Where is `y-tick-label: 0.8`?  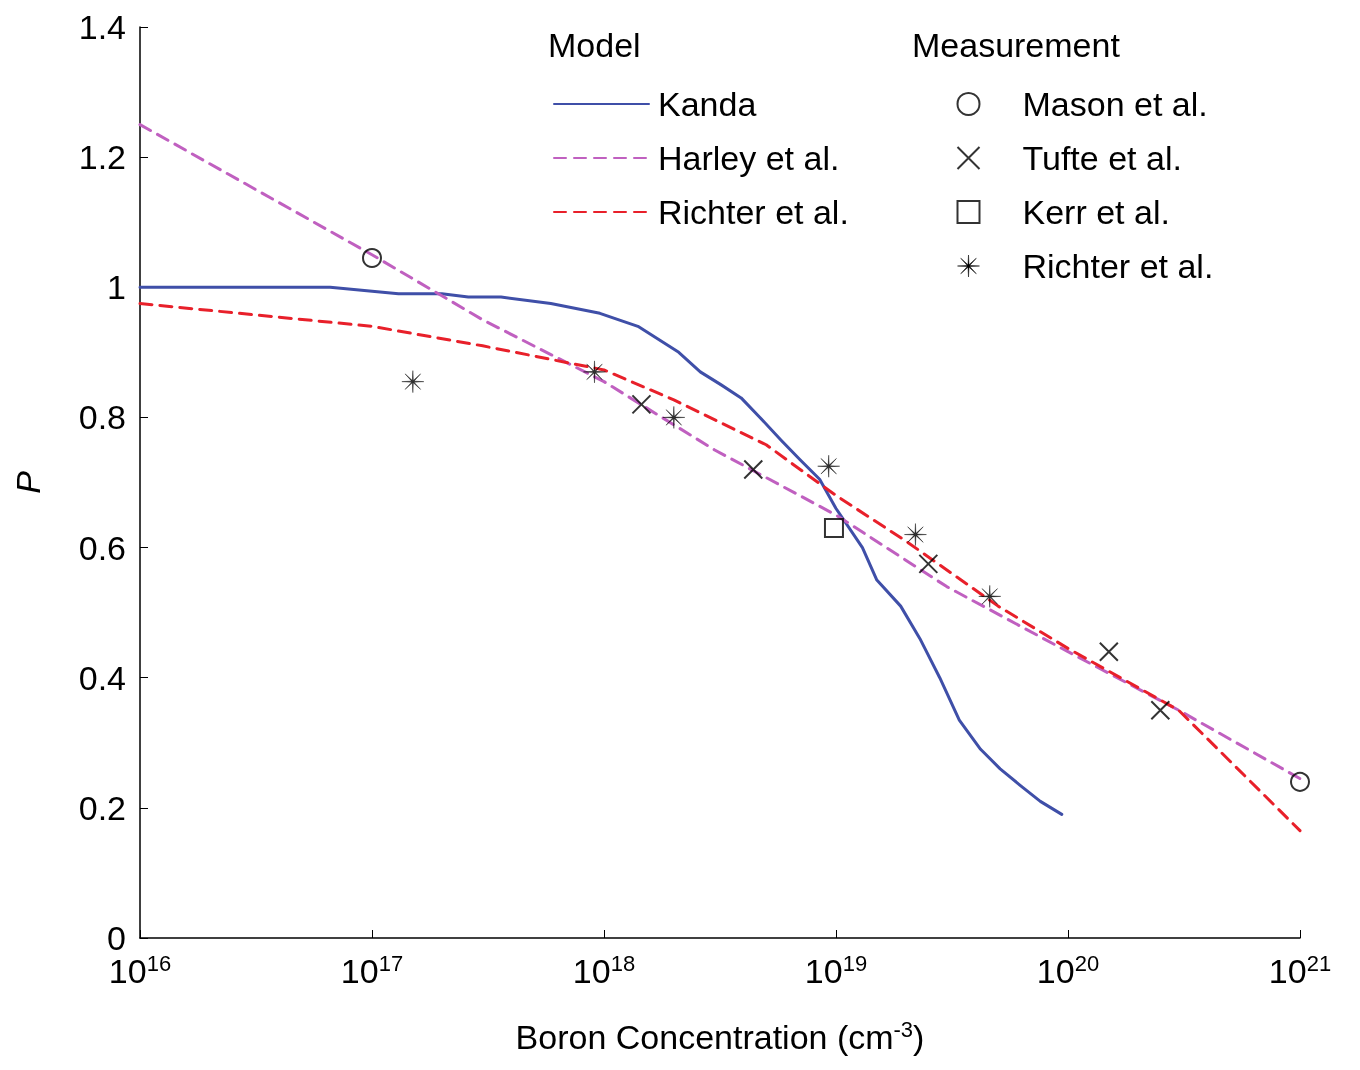 y-tick-label: 0.8 is located at coordinates (102, 417).